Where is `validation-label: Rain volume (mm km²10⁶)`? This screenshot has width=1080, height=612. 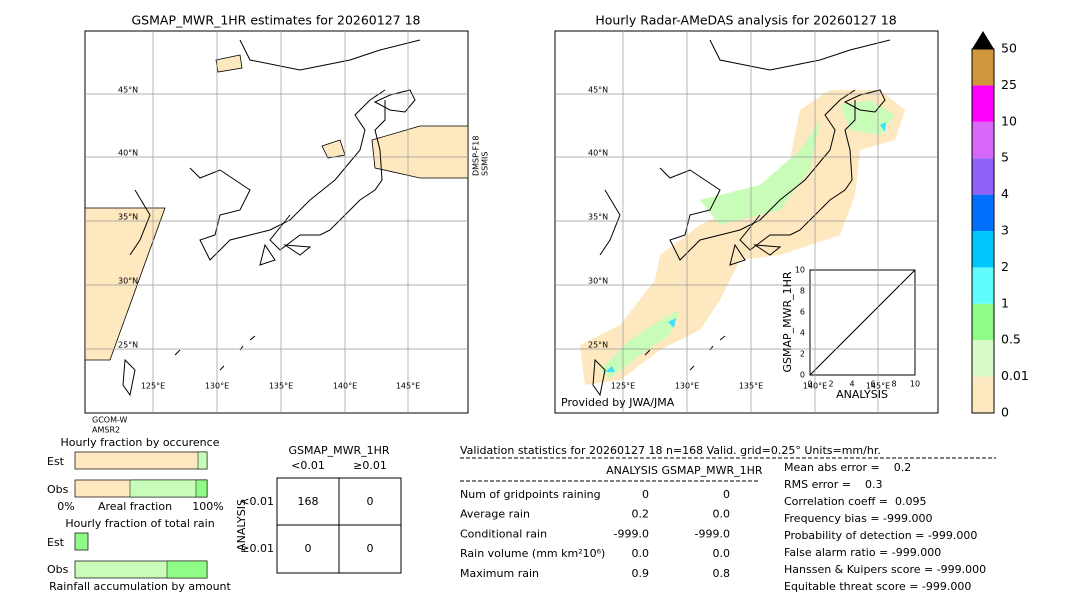
validation-label: Rain volume (mm km²10⁶) is located at coordinates (532, 553).